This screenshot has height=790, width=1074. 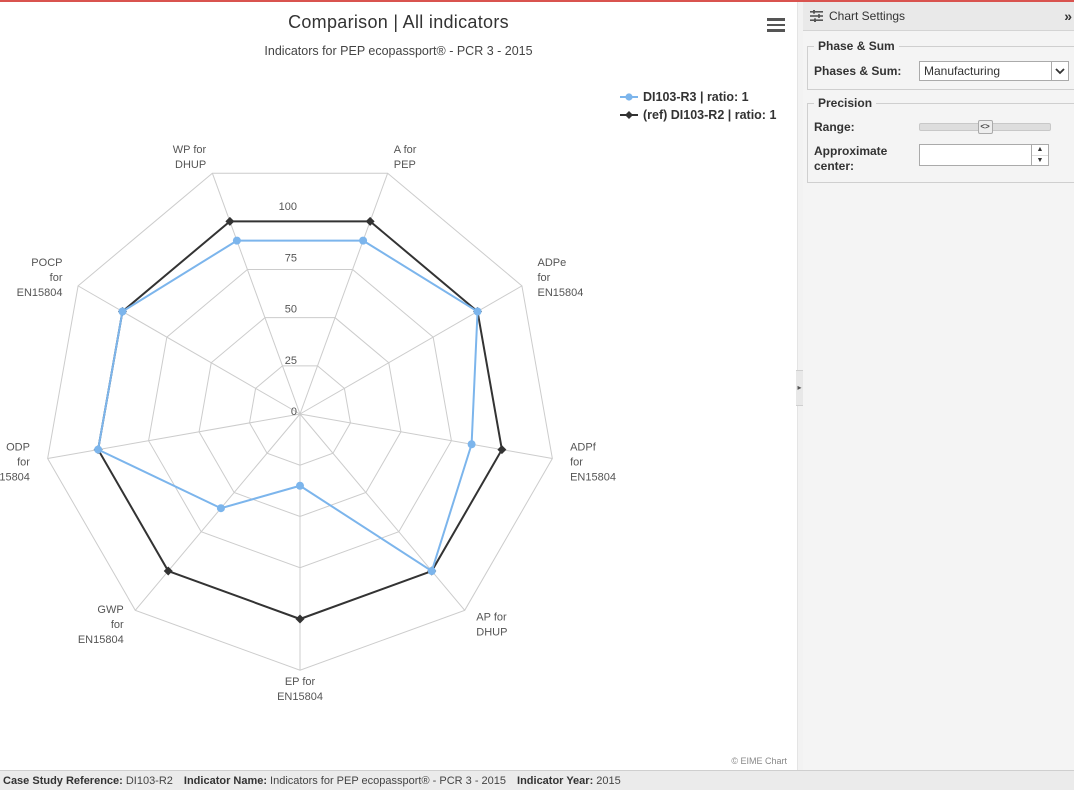 What do you see at coordinates (629, 97) in the screenshot?
I see `legend-circle-marker-icon` at bounding box center [629, 97].